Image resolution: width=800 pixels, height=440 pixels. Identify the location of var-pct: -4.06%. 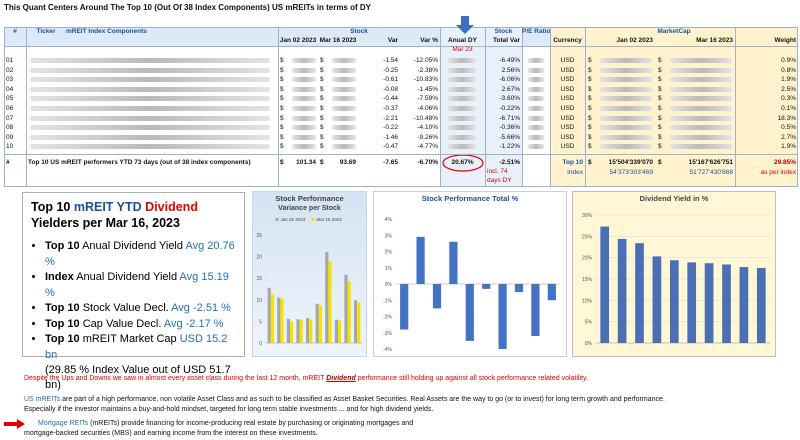
(427, 108).